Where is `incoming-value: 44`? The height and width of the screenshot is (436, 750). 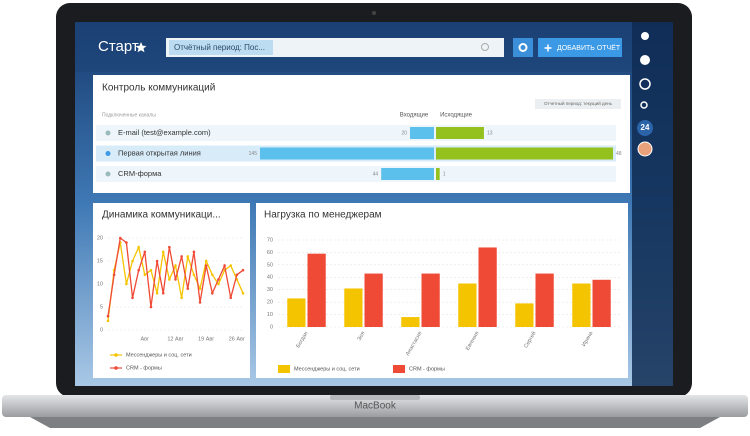
incoming-value: 44 is located at coordinates (376, 174).